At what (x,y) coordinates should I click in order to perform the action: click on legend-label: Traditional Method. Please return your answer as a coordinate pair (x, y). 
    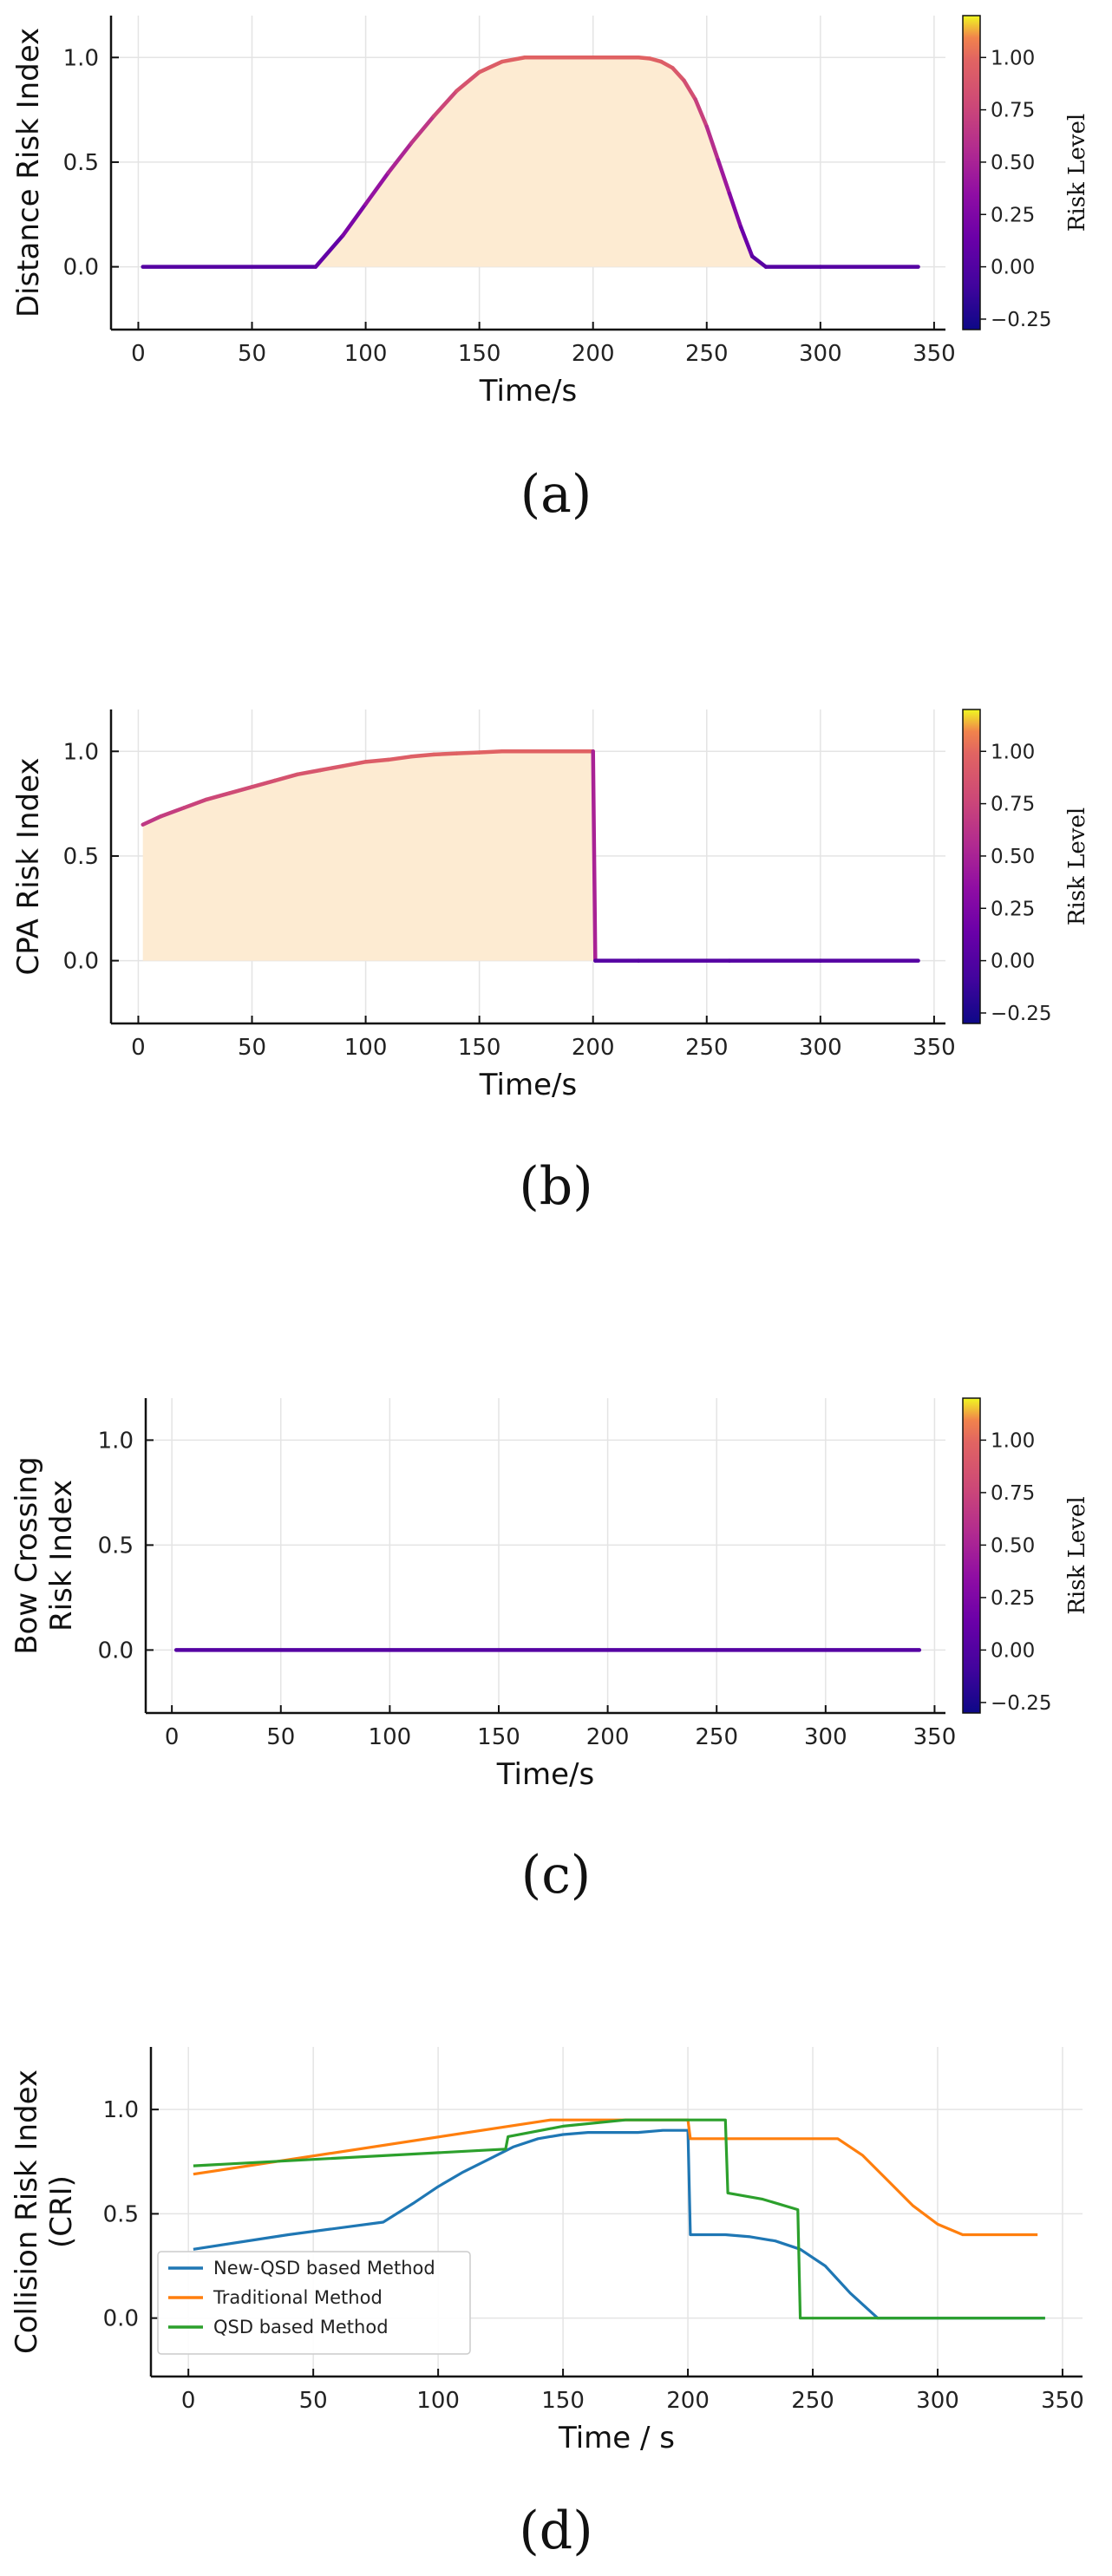
    Looking at the image, I should click on (298, 2297).